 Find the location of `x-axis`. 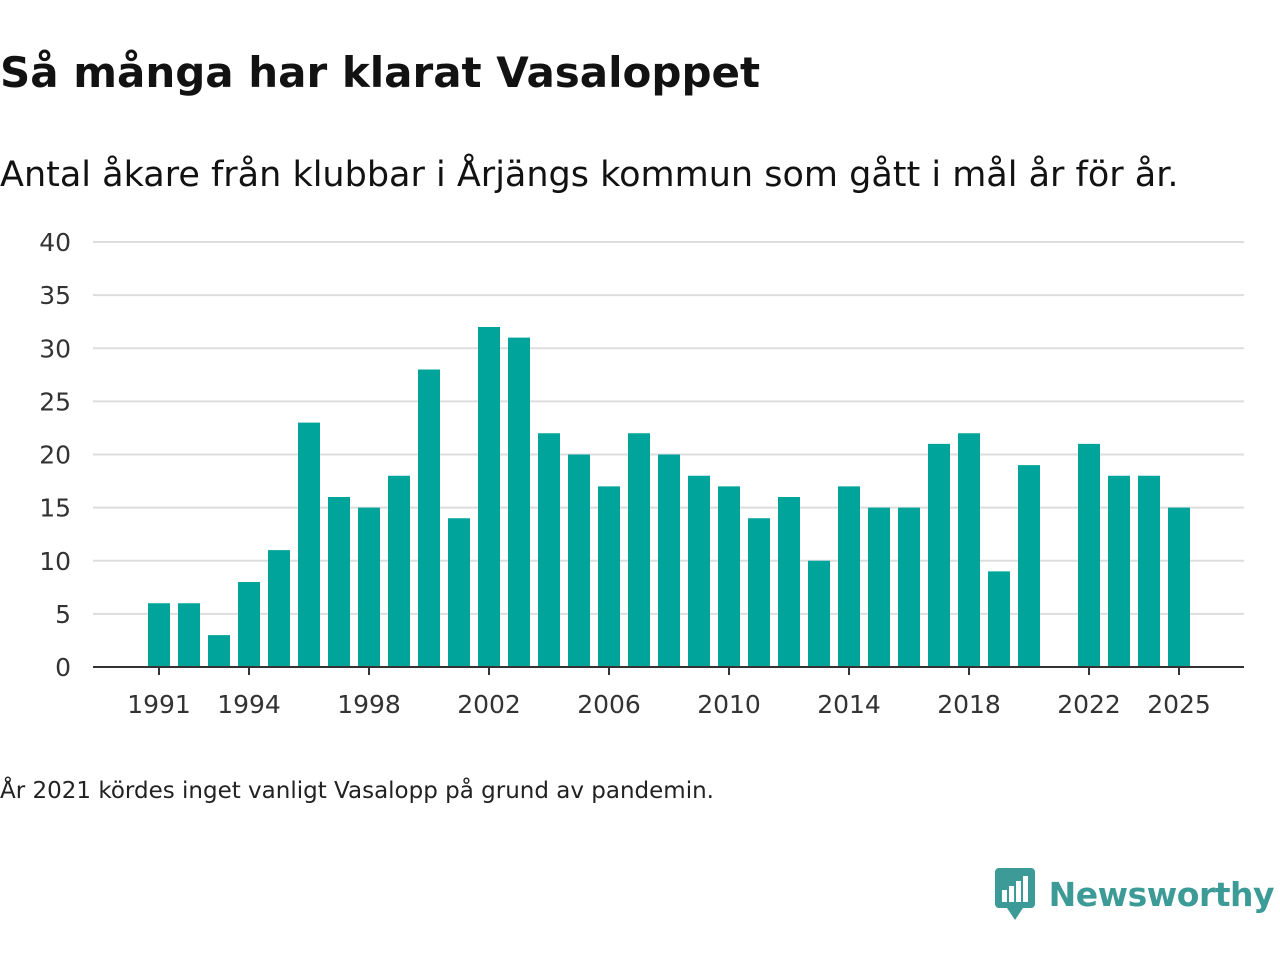

x-axis is located at coordinates (668, 670).